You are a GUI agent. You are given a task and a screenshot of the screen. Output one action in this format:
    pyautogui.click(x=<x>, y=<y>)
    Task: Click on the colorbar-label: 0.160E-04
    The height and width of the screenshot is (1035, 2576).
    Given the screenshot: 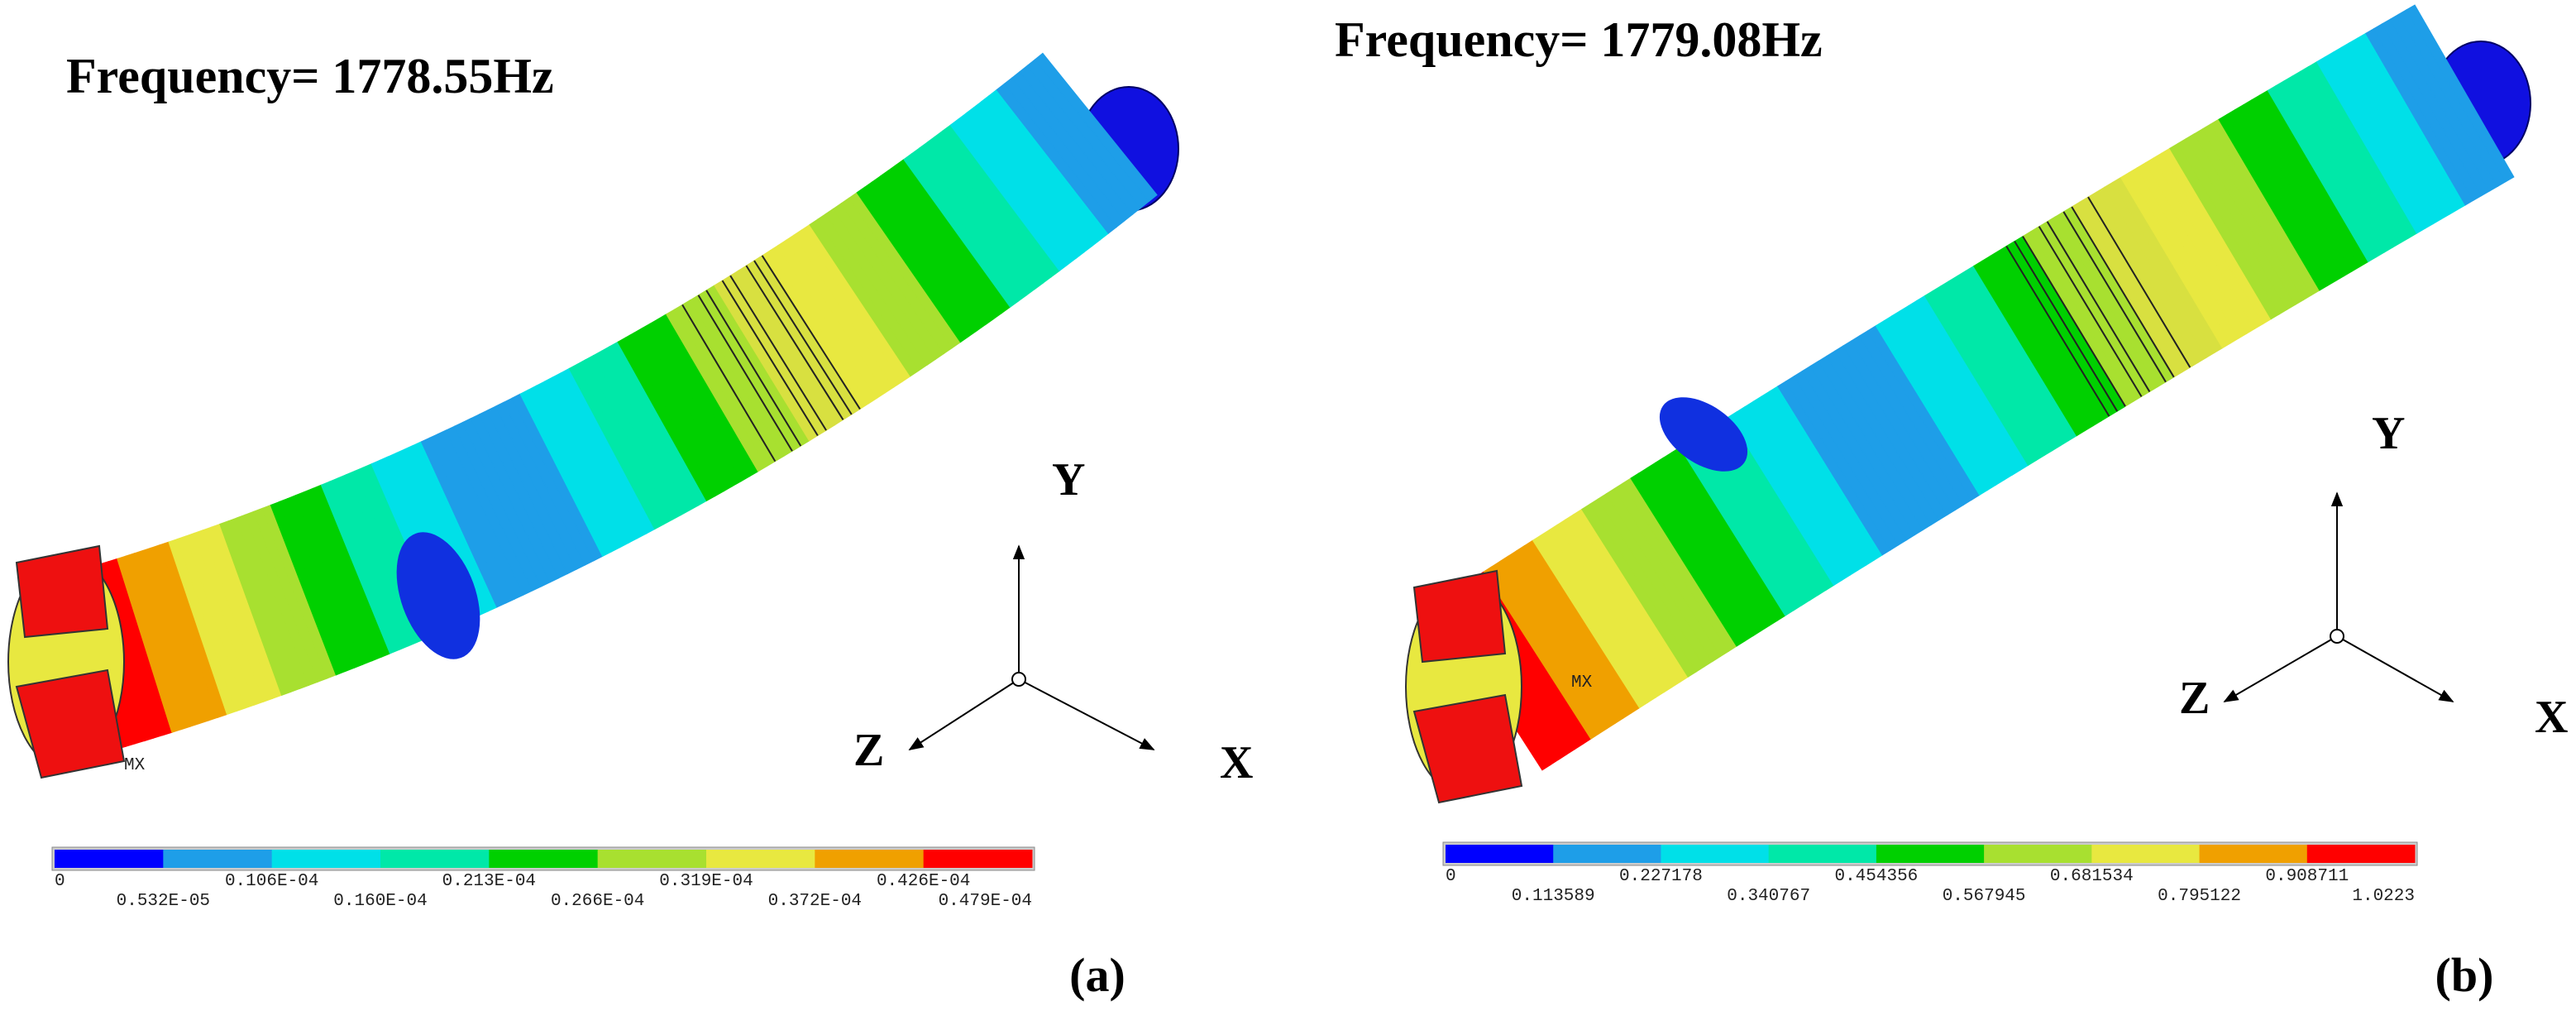 What is the action you would take?
    pyautogui.click(x=380, y=901)
    